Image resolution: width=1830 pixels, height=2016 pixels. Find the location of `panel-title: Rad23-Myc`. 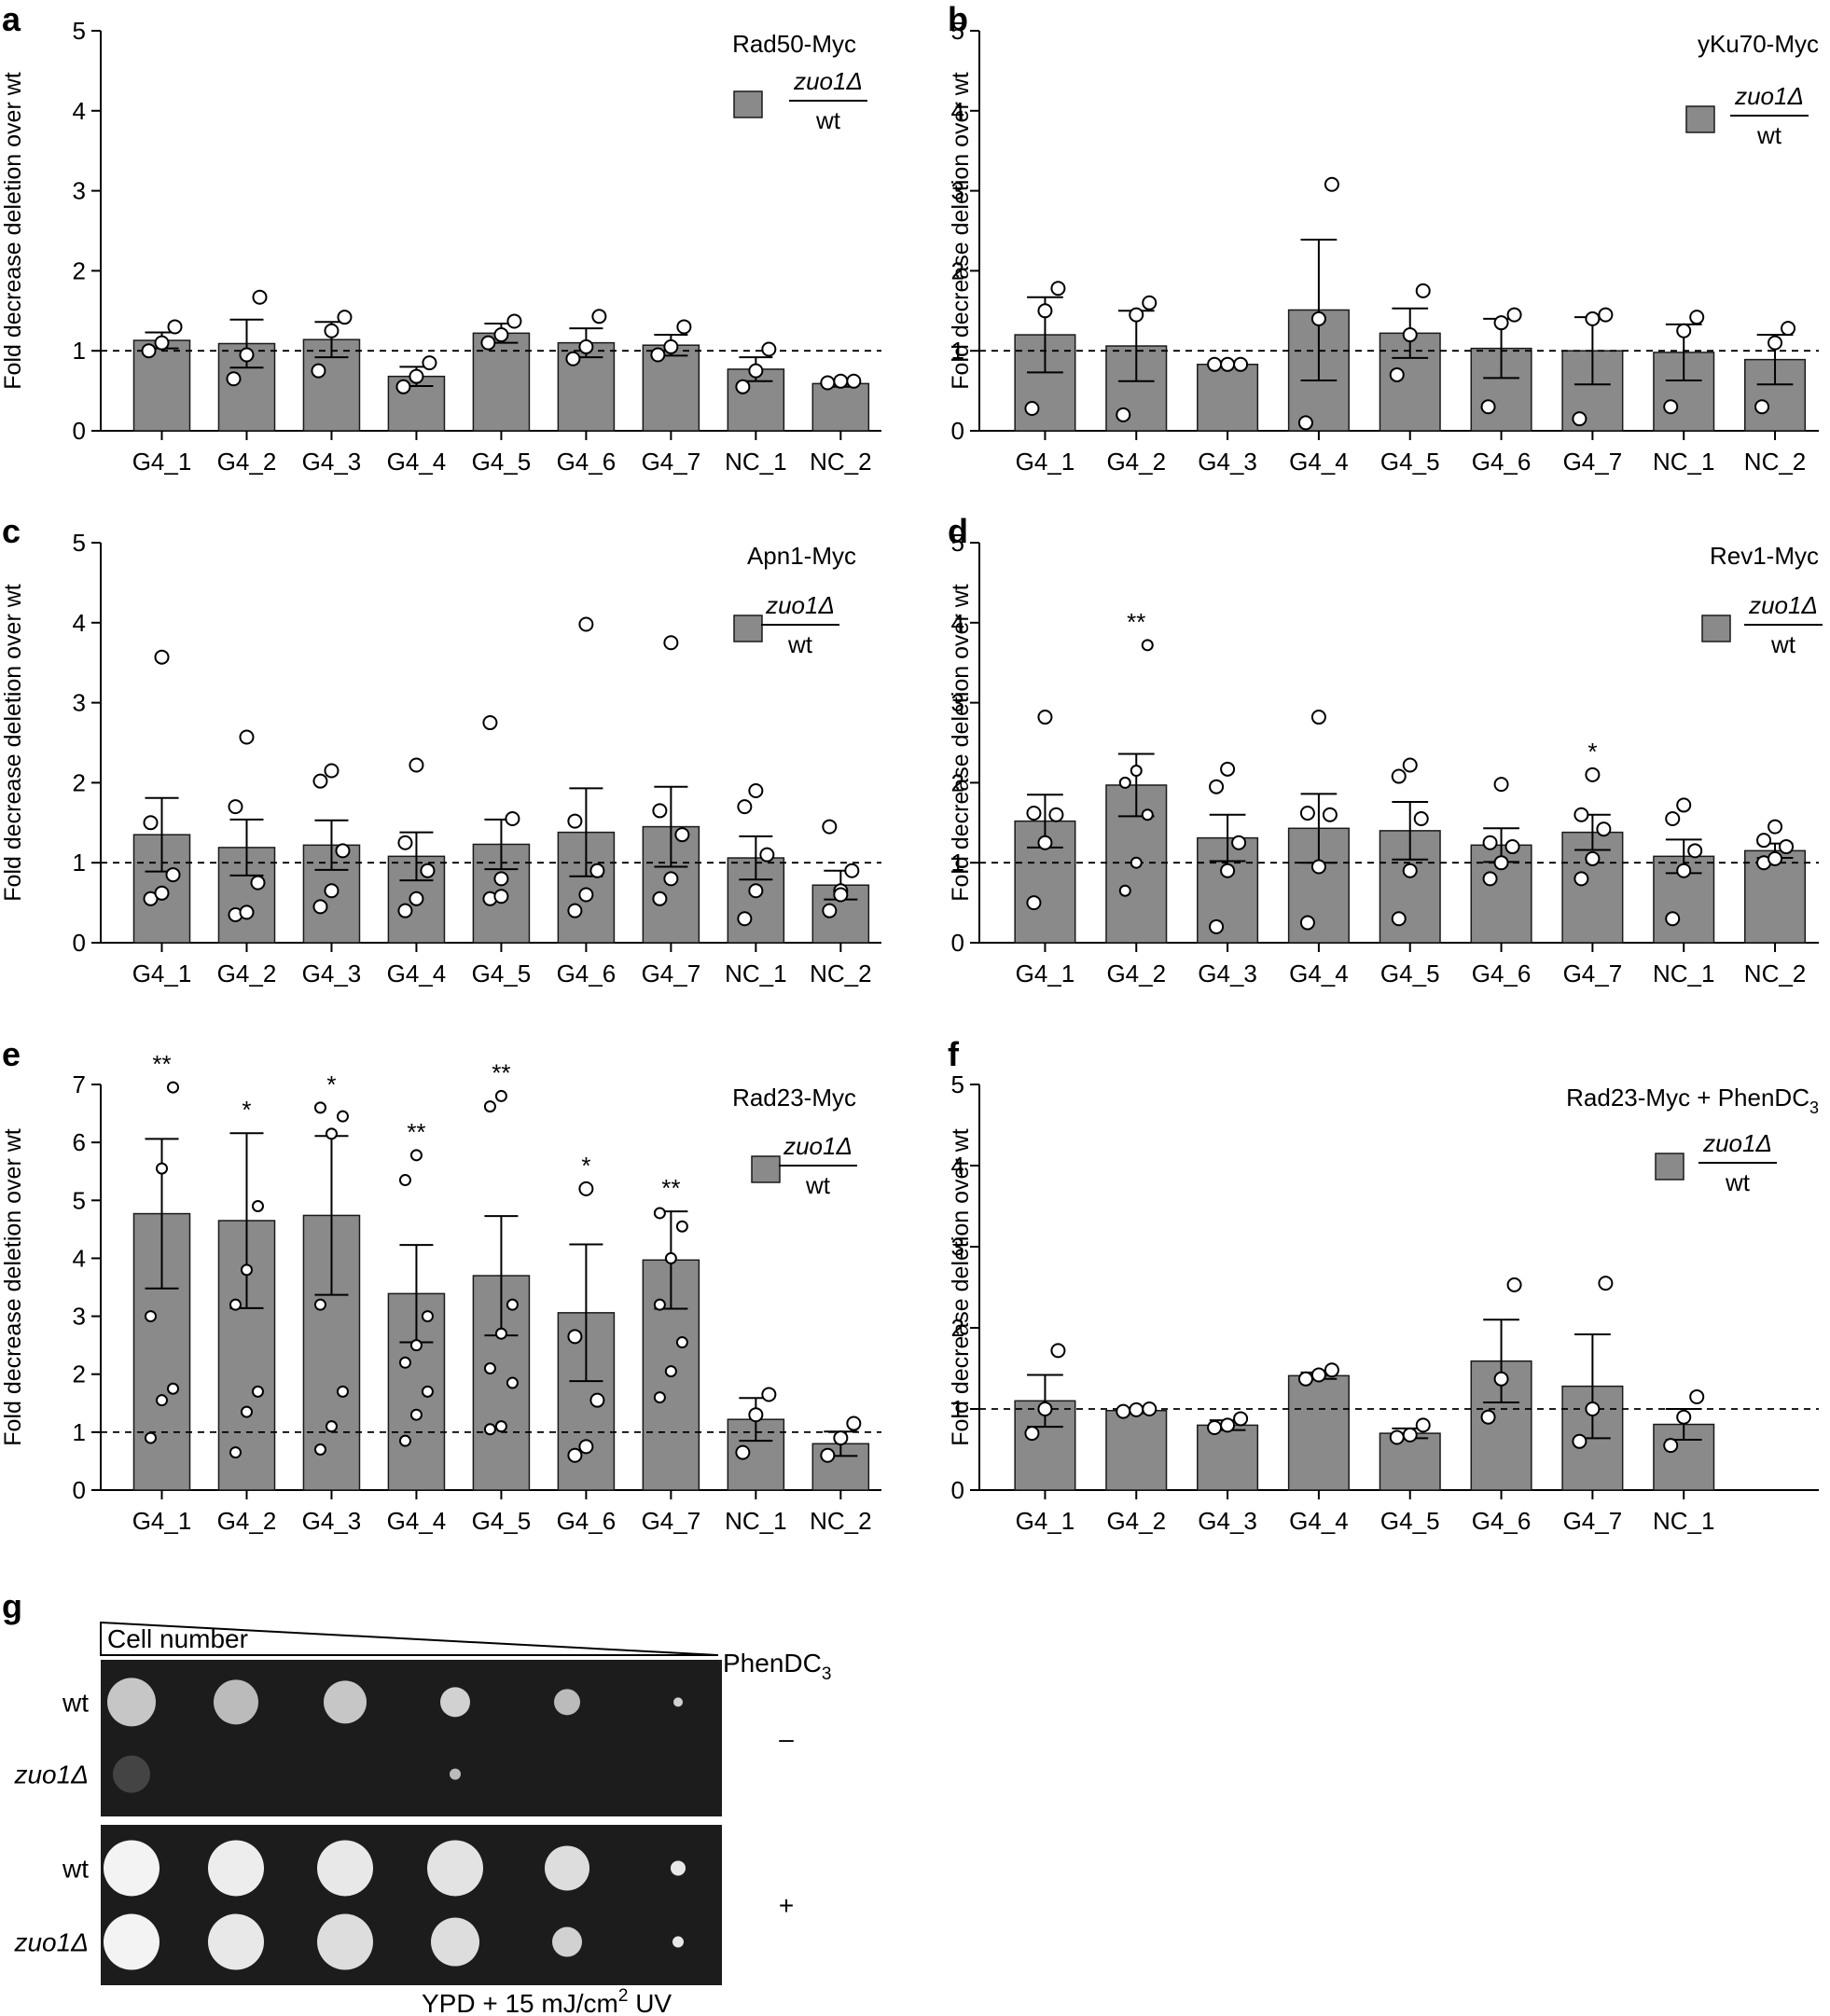

panel-title: Rad23-Myc is located at coordinates (794, 1098).